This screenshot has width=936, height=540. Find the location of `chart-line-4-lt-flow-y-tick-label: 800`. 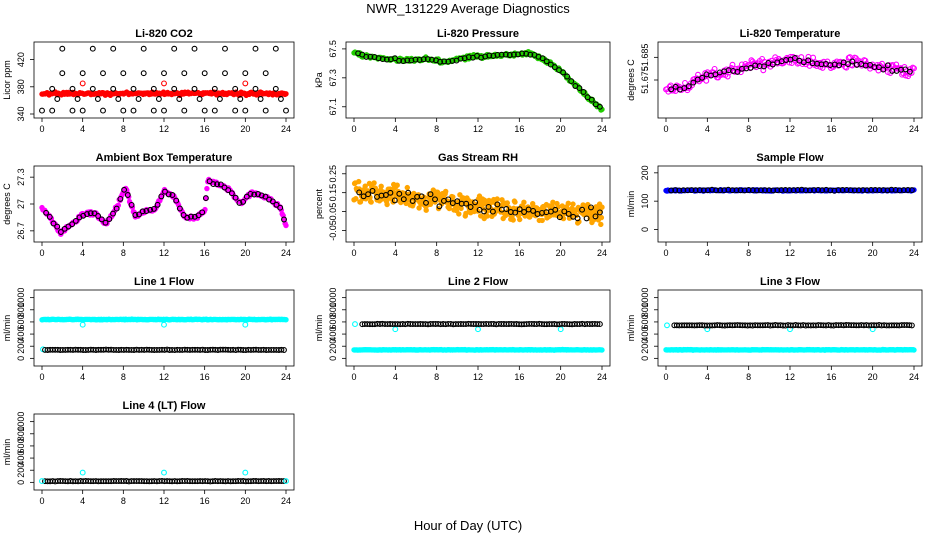

chart-line-4-lt-flow-y-tick-label: 800 is located at coordinates (21, 433).